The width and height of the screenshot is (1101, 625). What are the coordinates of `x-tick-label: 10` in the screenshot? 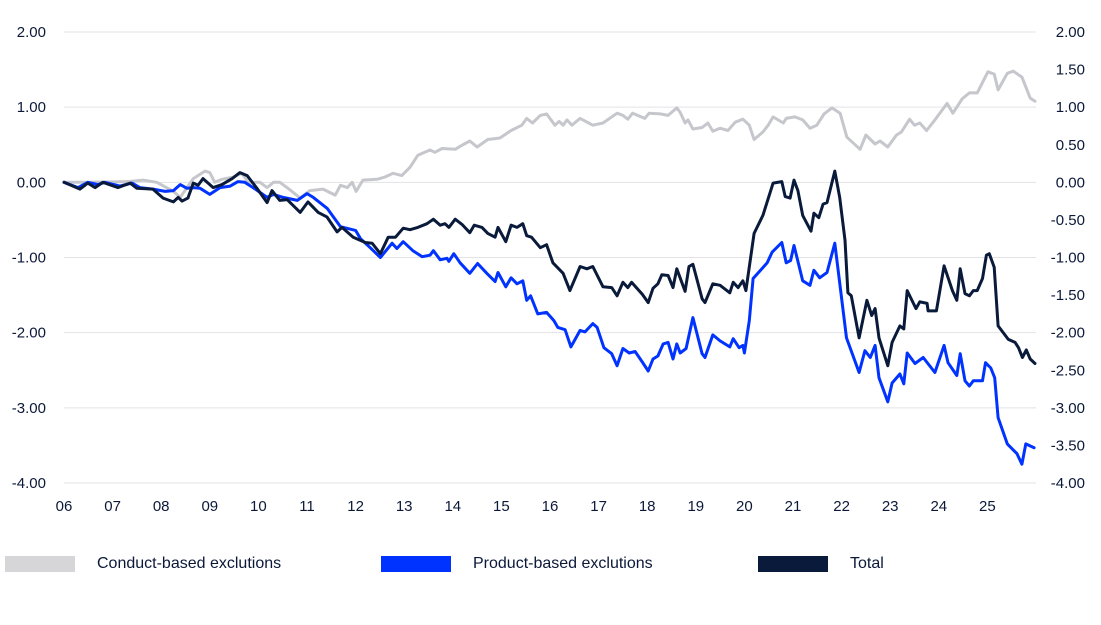 It's located at (258, 506).